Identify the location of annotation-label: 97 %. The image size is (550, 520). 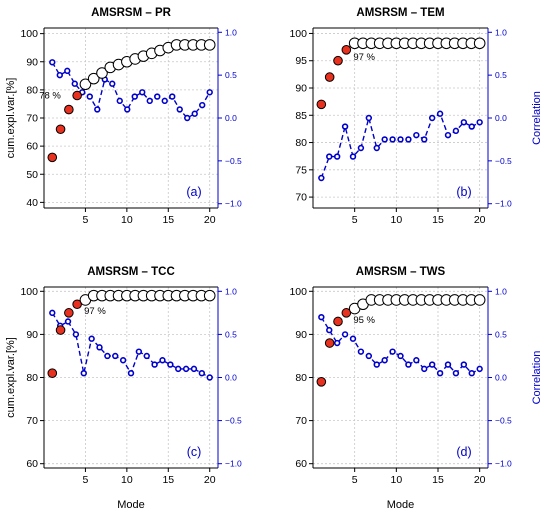
(95, 311).